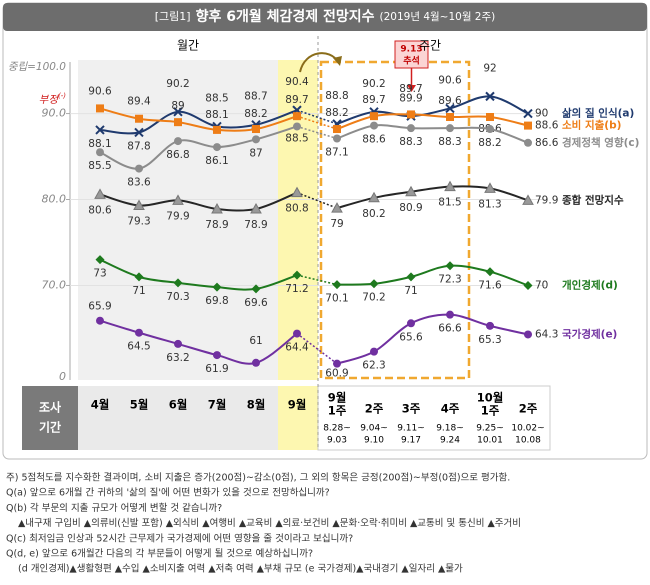 Image resolution: width=650 pixels, height=585 pixels. I want to click on date-range: 9.25~, so click(490, 429).